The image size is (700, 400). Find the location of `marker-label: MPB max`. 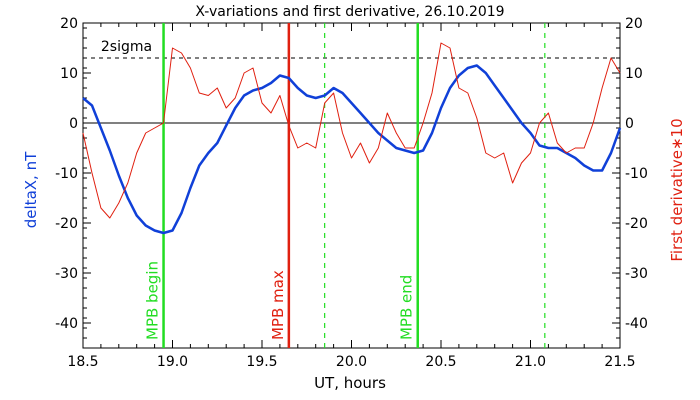

marker-label: MPB max is located at coordinates (278, 305).